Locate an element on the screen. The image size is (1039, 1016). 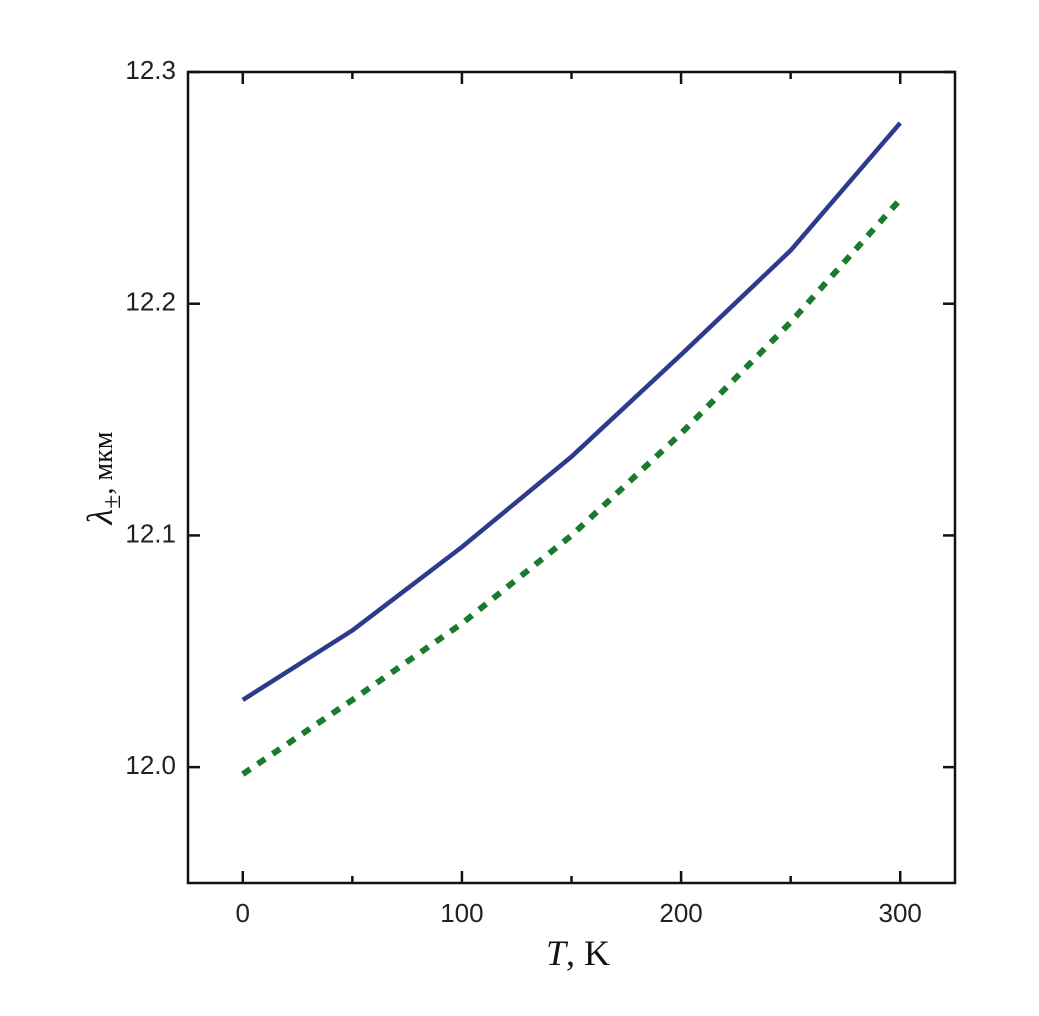
y-tick-label: 12.1 is located at coordinates (150, 533).